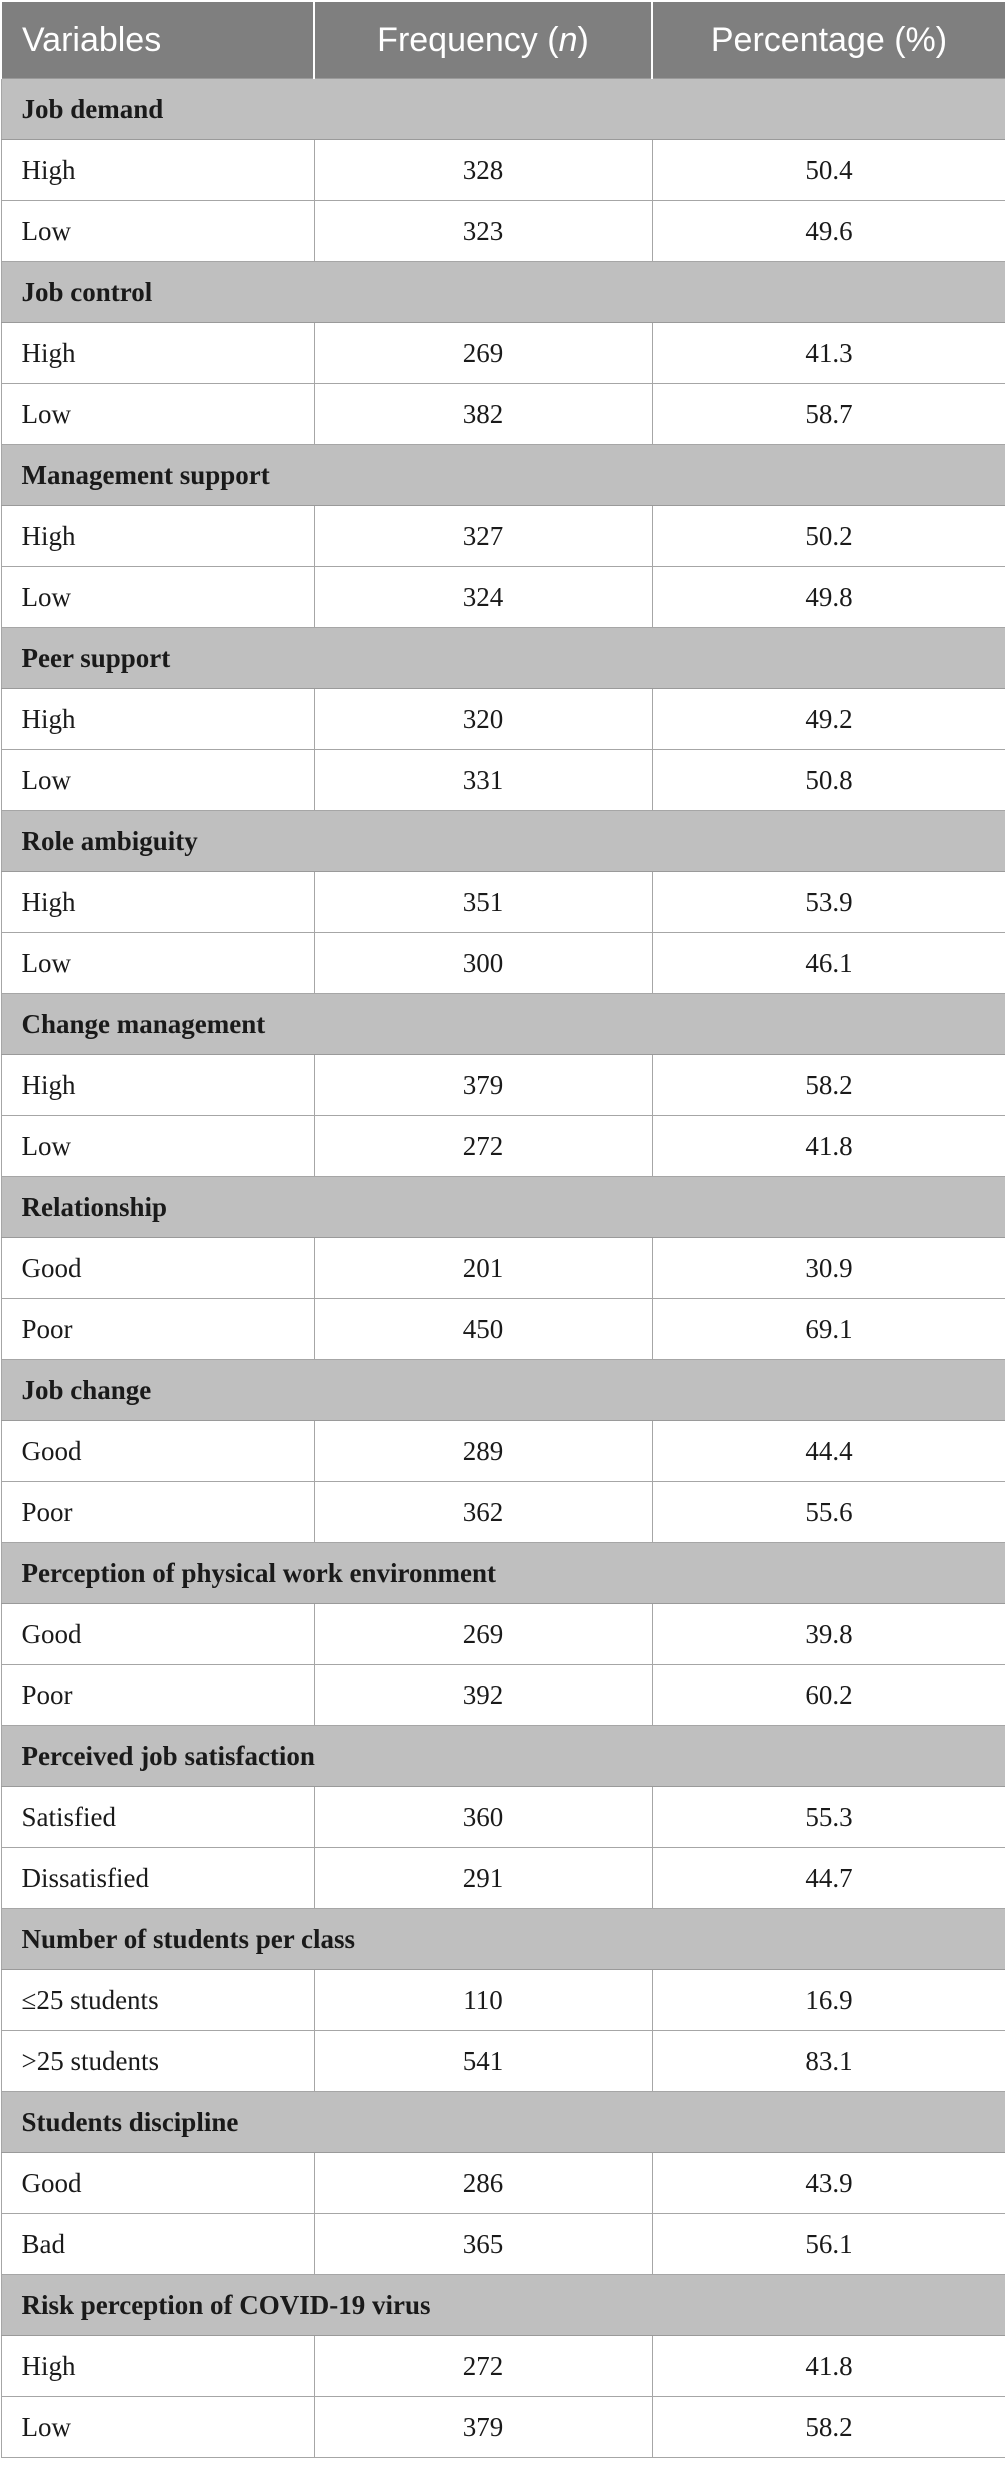 The height and width of the screenshot is (2486, 1005). I want to click on row-frequency: 291, so click(483, 1878).